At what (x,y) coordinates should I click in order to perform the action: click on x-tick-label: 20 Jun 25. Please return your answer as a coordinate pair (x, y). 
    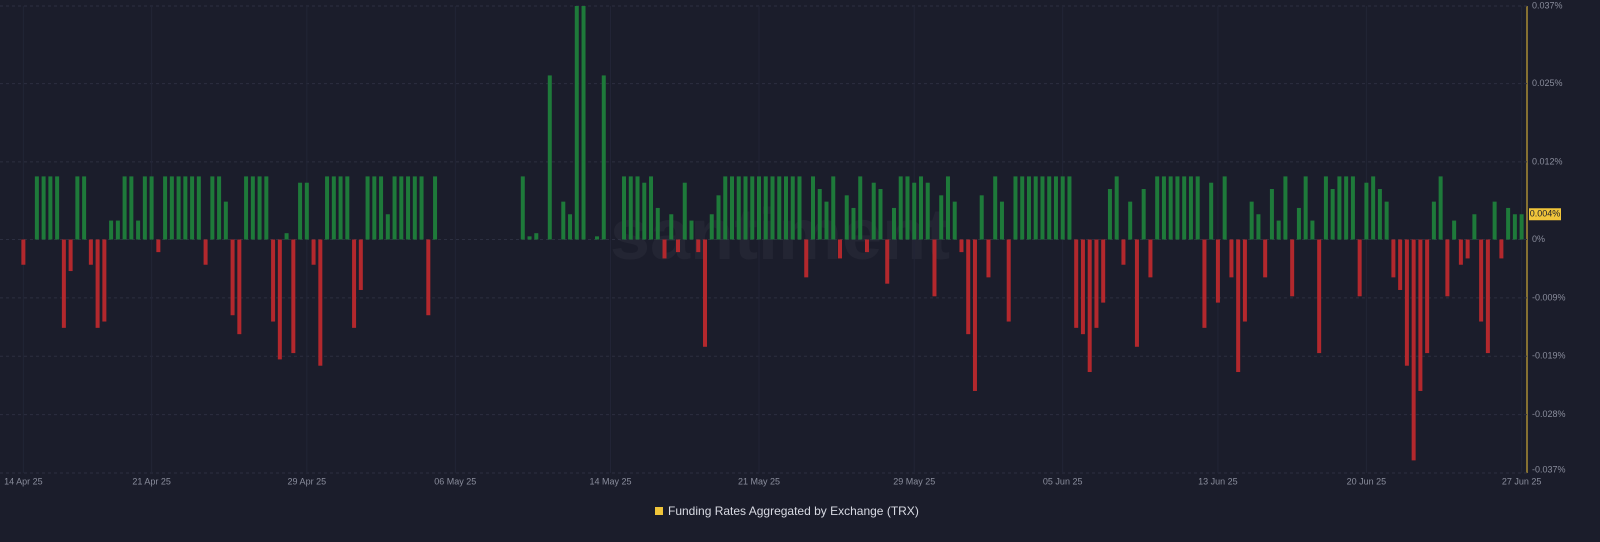
    Looking at the image, I should click on (1367, 481).